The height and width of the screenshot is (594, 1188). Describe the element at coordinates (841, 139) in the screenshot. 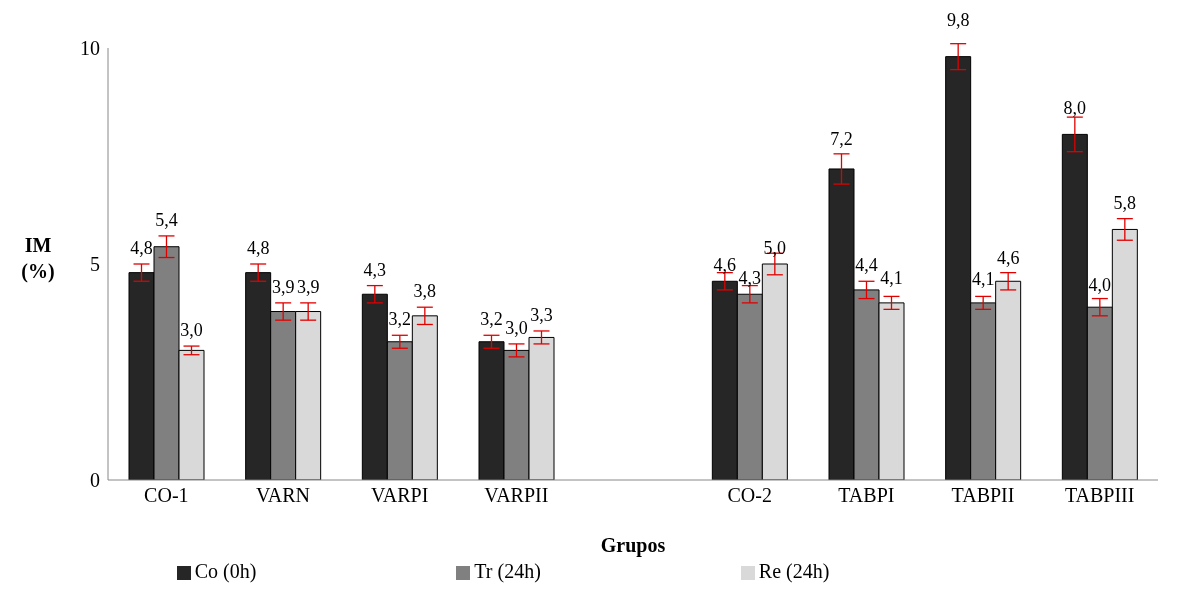

I see `data-label: 7,2` at that location.